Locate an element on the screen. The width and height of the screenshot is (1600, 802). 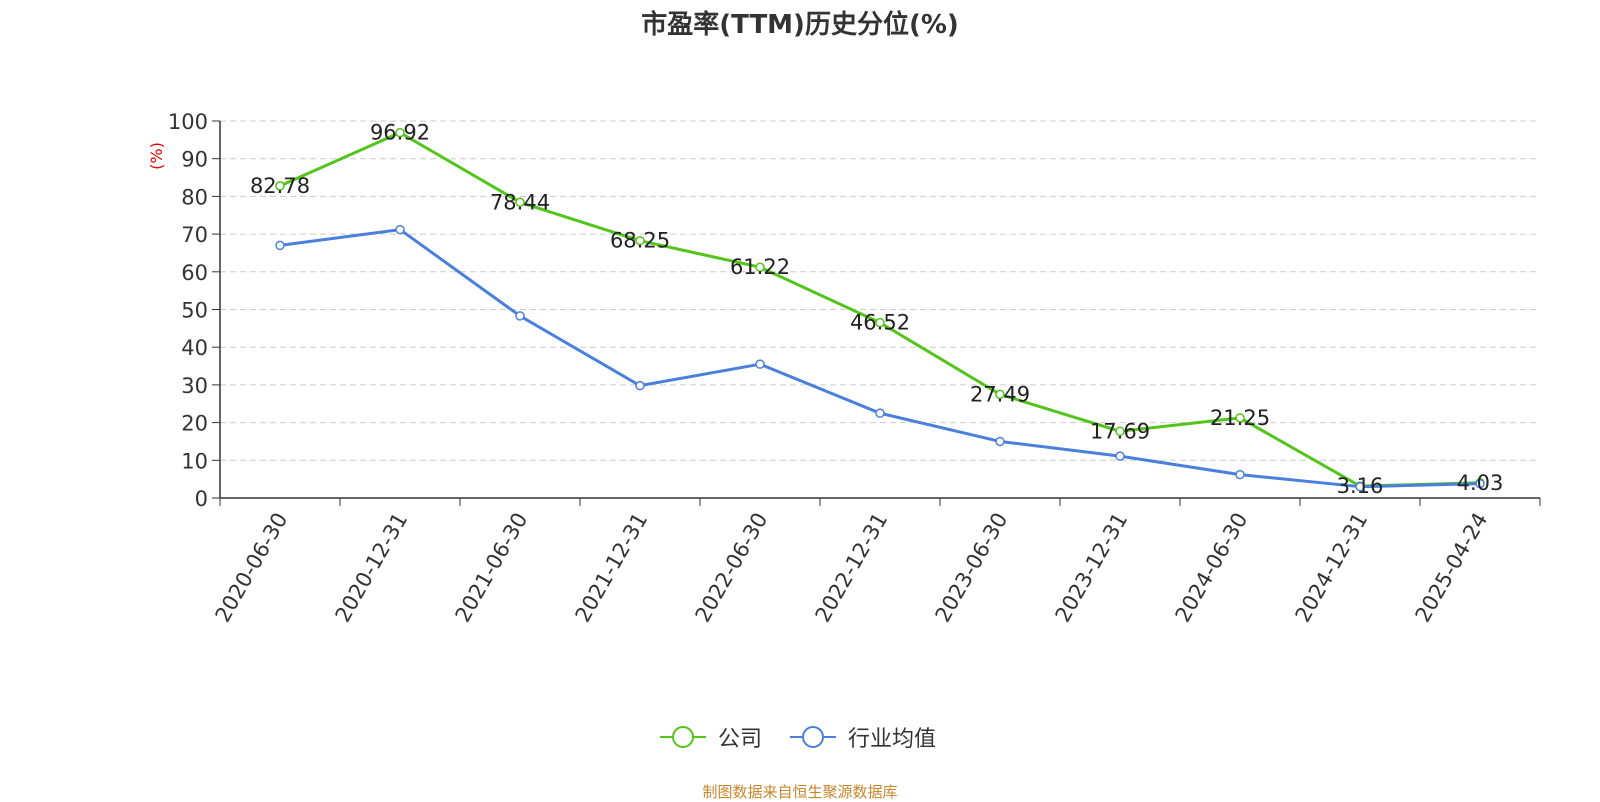
company-data-label: 78.44 is located at coordinates (520, 202).